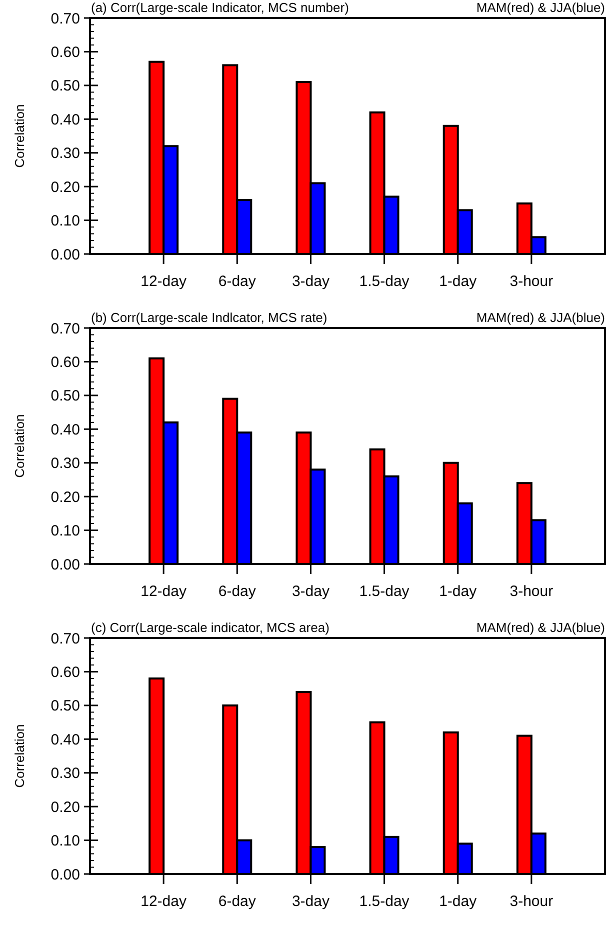 The width and height of the screenshot is (611, 925). What do you see at coordinates (210, 627) in the screenshot?
I see `chart-title: (c) Corr(Large-scale indicator, MCS area)` at bounding box center [210, 627].